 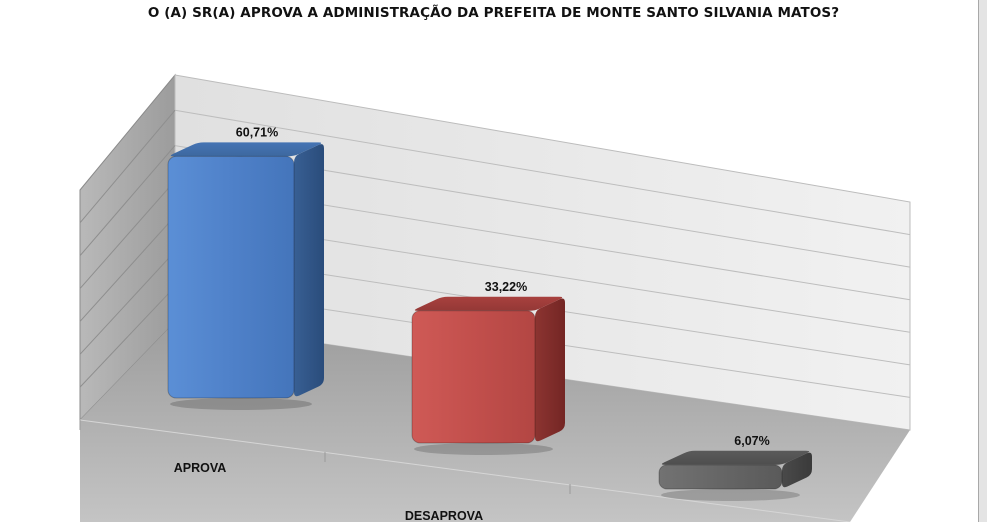 I want to click on category-label: DESAPROVA, so click(x=444, y=515).